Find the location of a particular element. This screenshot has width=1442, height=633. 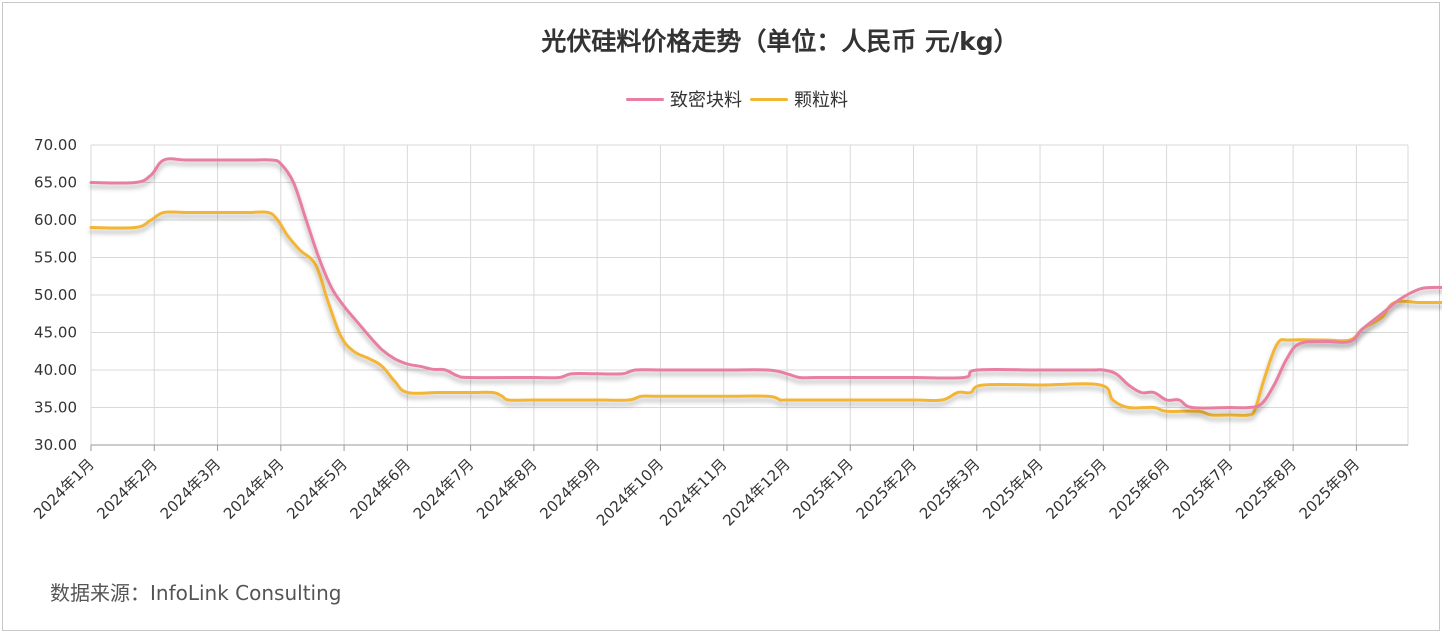

y-tick-label: 30.00 is located at coordinates (55, 445).